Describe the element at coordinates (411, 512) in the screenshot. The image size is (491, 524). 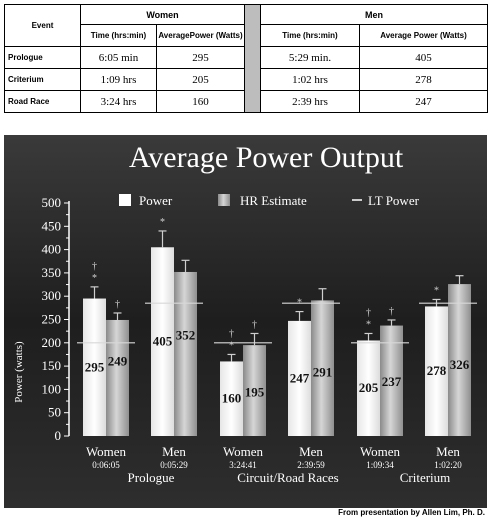
I see `credit-text: From presentation by Allen Lim, Ph. D.` at that location.